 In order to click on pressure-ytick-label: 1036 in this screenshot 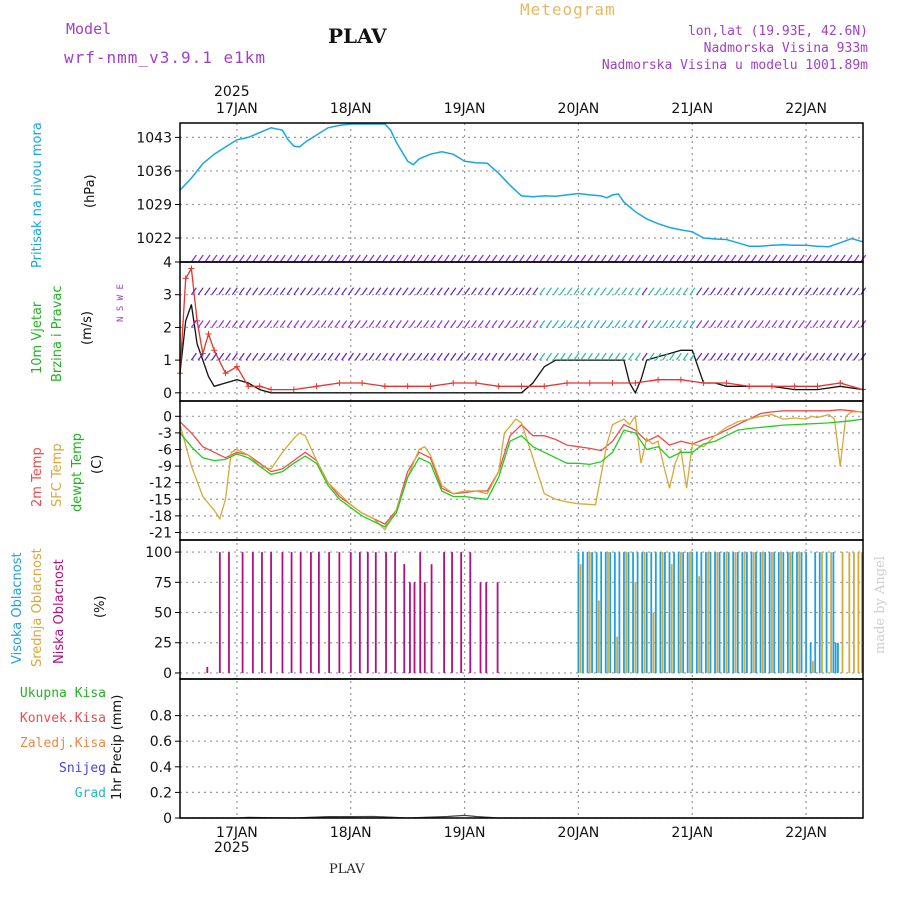, I will do `click(154, 172)`.